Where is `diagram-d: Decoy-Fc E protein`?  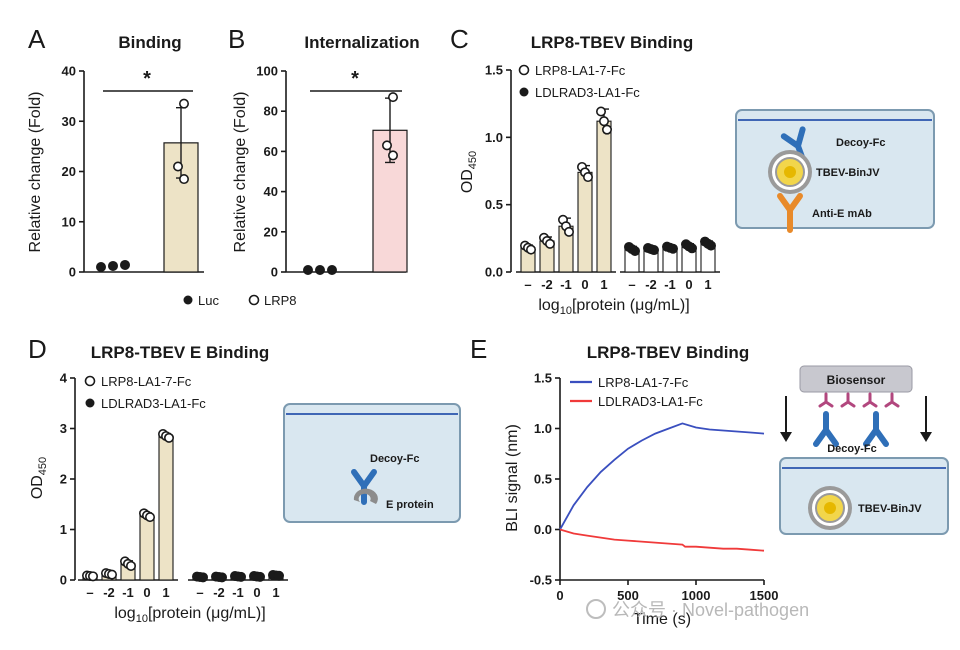
diagram-d: Decoy-Fc E protein is located at coordinates (372, 463).